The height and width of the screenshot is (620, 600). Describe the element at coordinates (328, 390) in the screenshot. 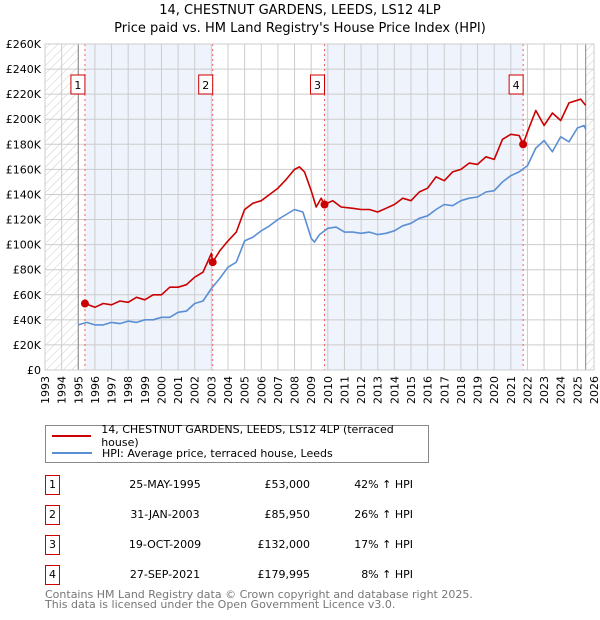

I see `x-tick-label: 2010` at that location.